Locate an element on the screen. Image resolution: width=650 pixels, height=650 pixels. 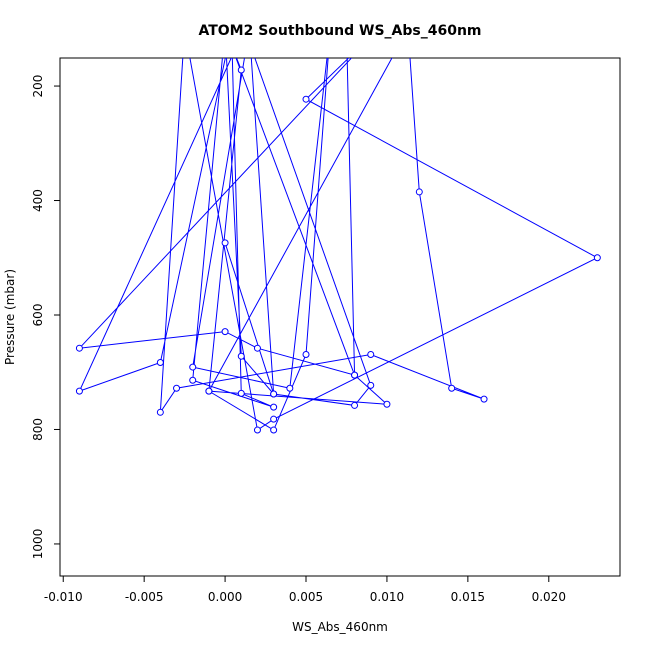
y-tick-label: 800 is located at coordinates (38, 429).